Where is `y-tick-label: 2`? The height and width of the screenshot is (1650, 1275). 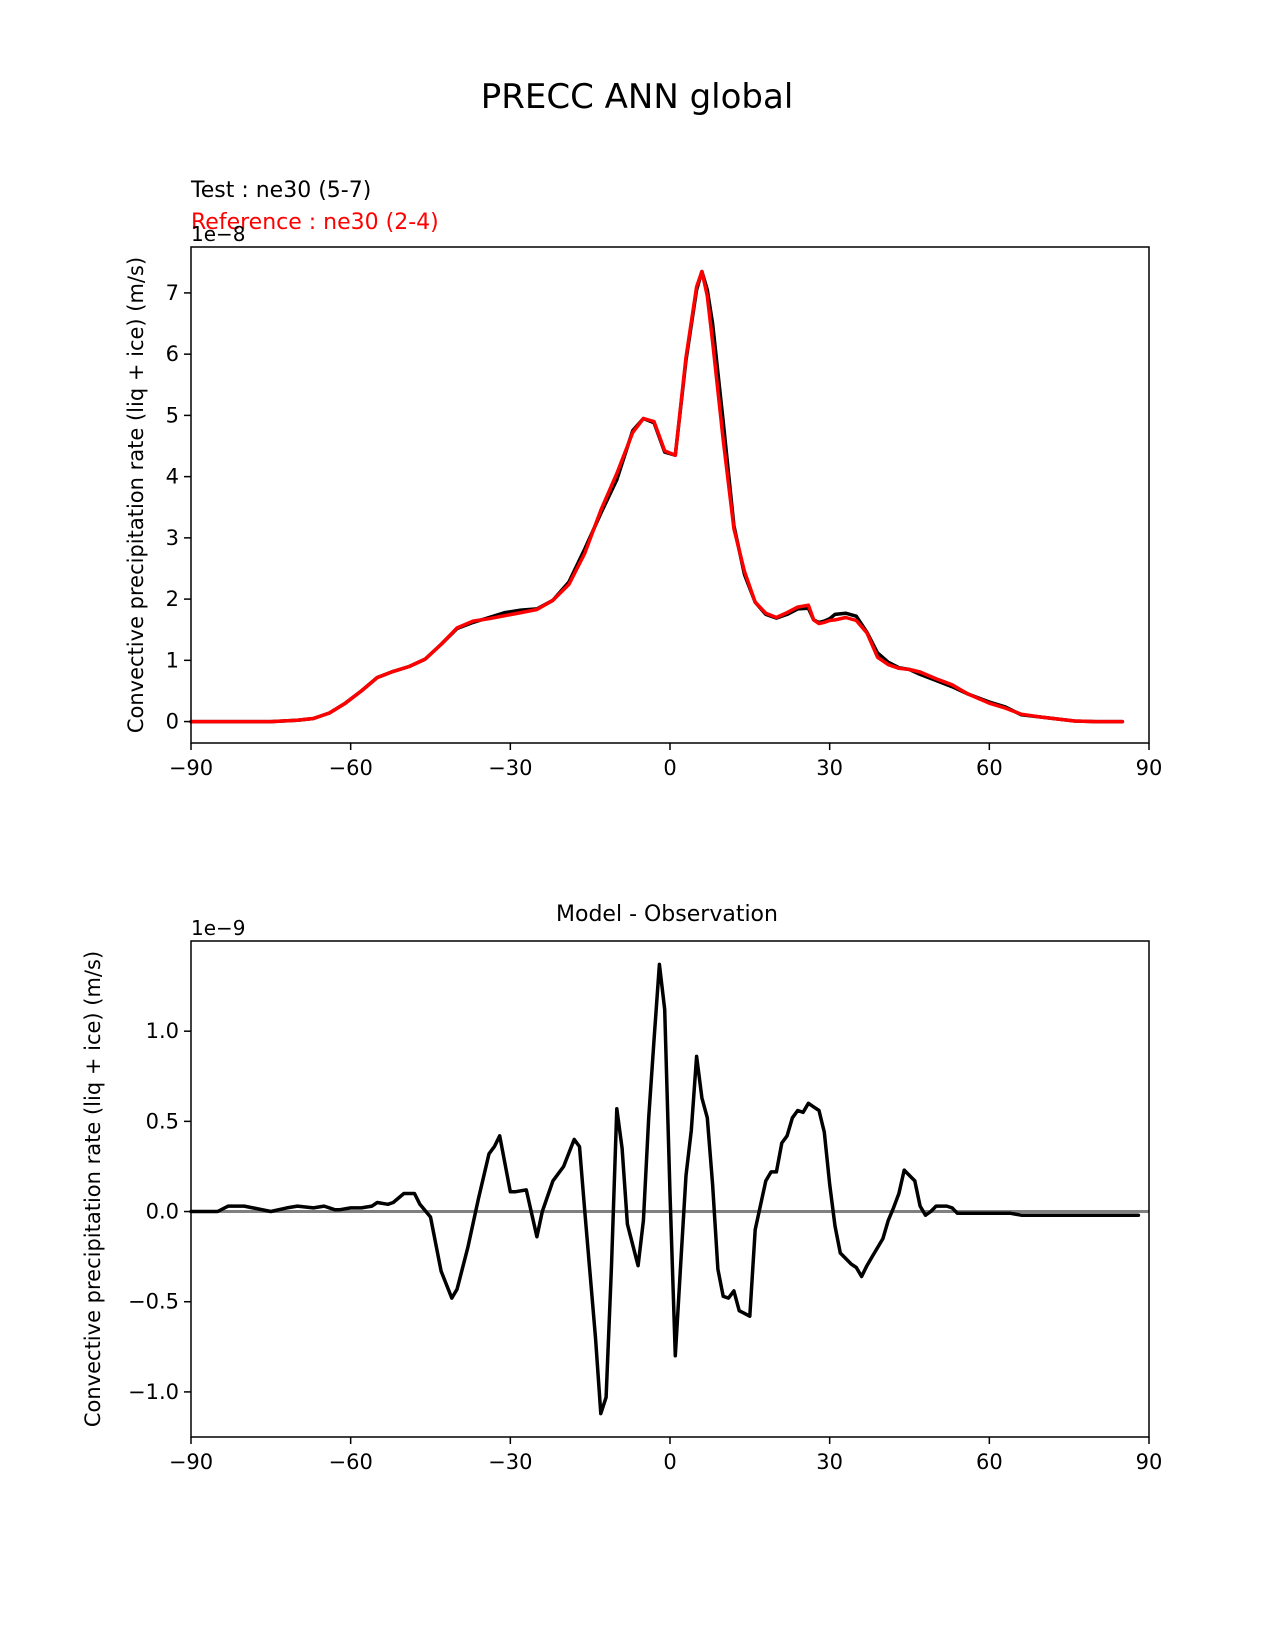 y-tick-label: 2 is located at coordinates (172, 599).